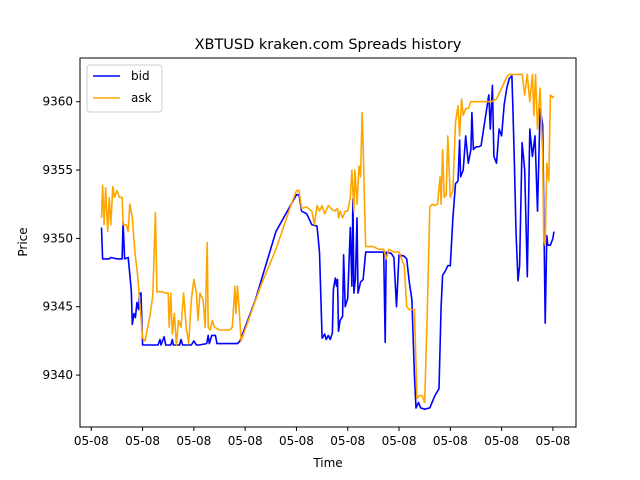  What do you see at coordinates (328, 45) in the screenshot?
I see `chart-title: XBTUSD kraken.com Spreads history` at bounding box center [328, 45].